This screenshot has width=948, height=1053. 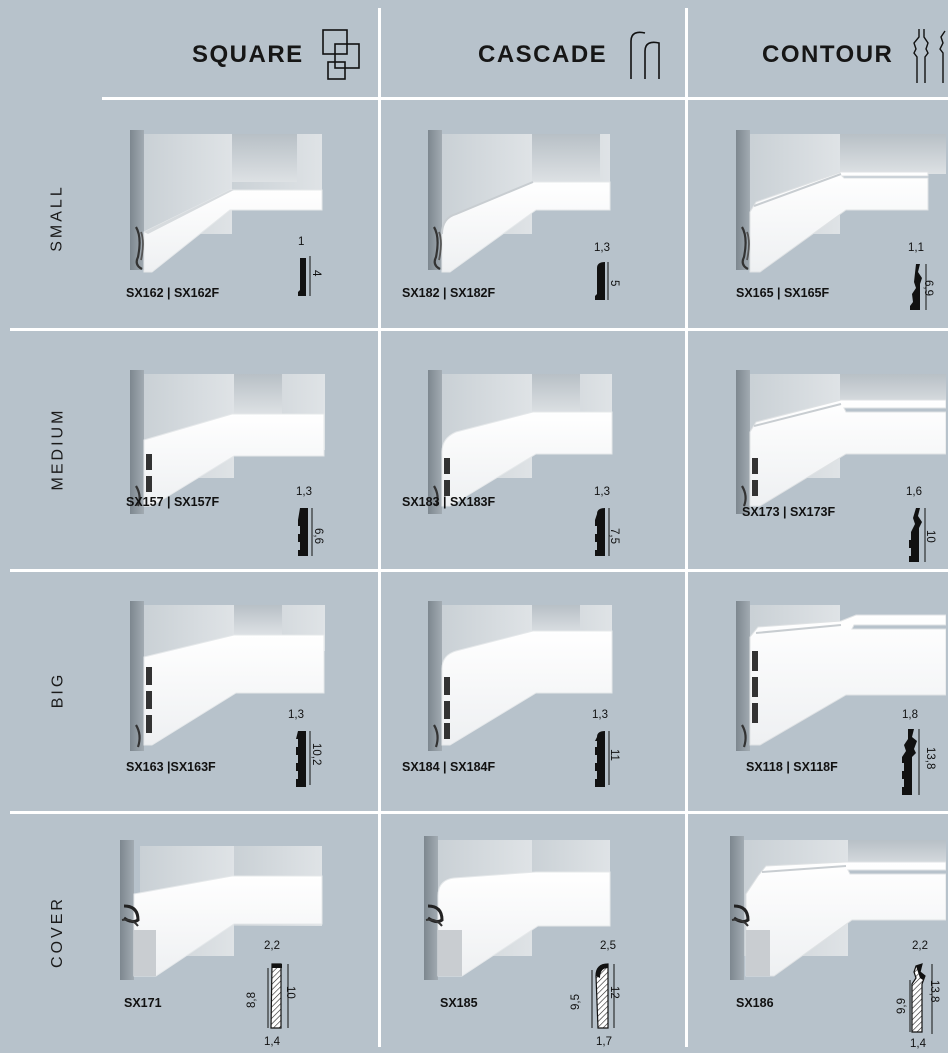 I want to click on profile-top-width: 2,5, so click(x=608, y=946).